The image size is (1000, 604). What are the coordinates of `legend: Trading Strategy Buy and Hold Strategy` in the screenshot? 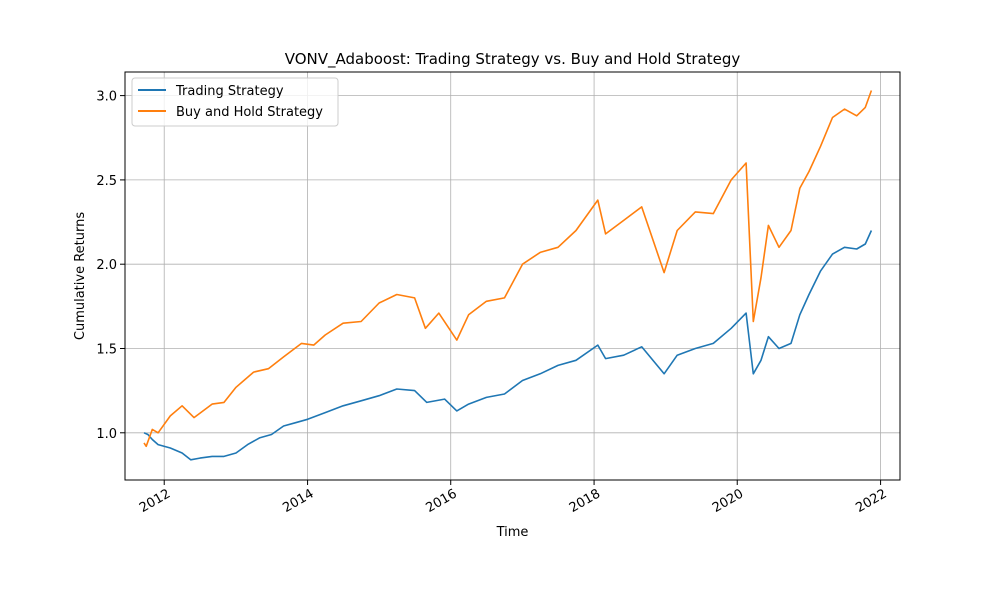 It's located at (235, 102).